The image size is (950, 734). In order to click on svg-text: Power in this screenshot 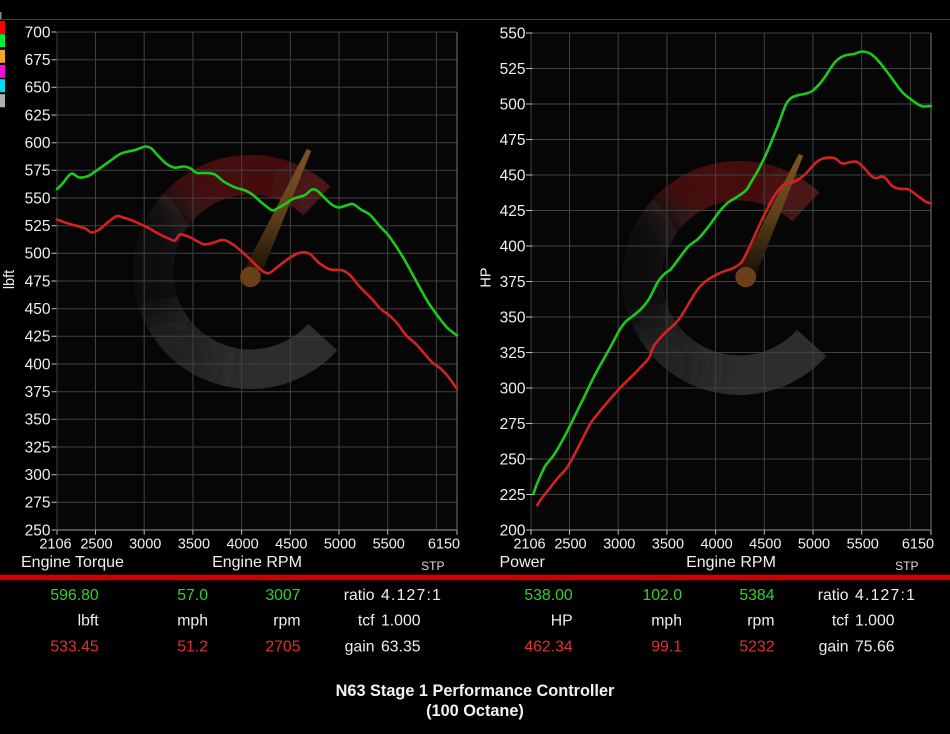, I will do `click(523, 562)`.